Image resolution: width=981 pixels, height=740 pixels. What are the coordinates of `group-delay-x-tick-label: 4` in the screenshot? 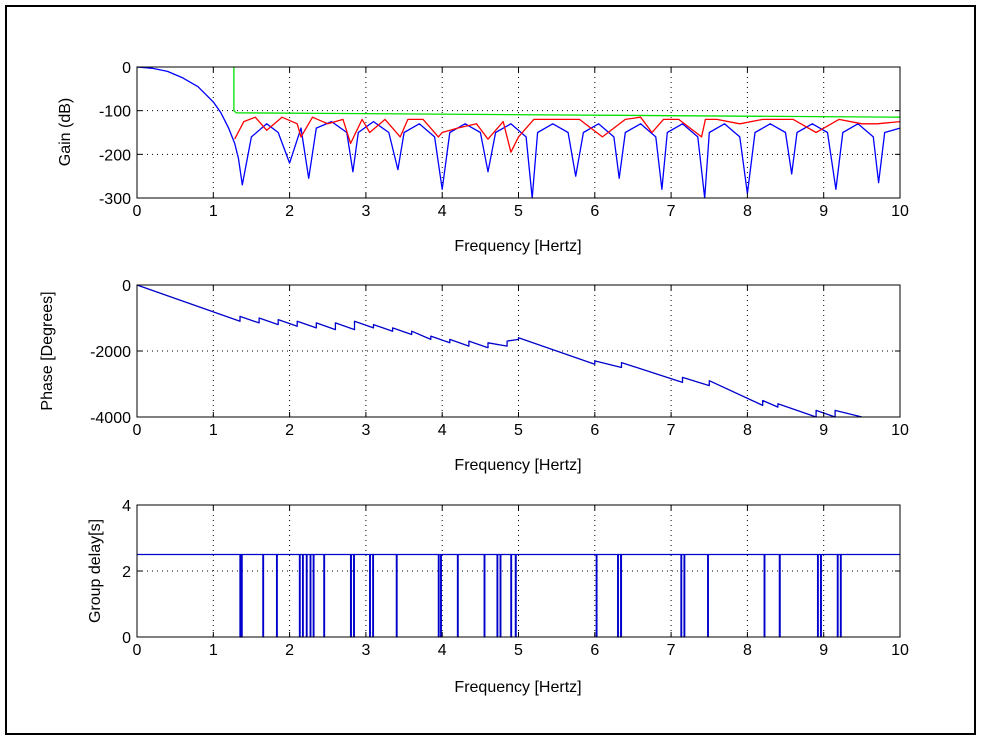 It's located at (442, 650).